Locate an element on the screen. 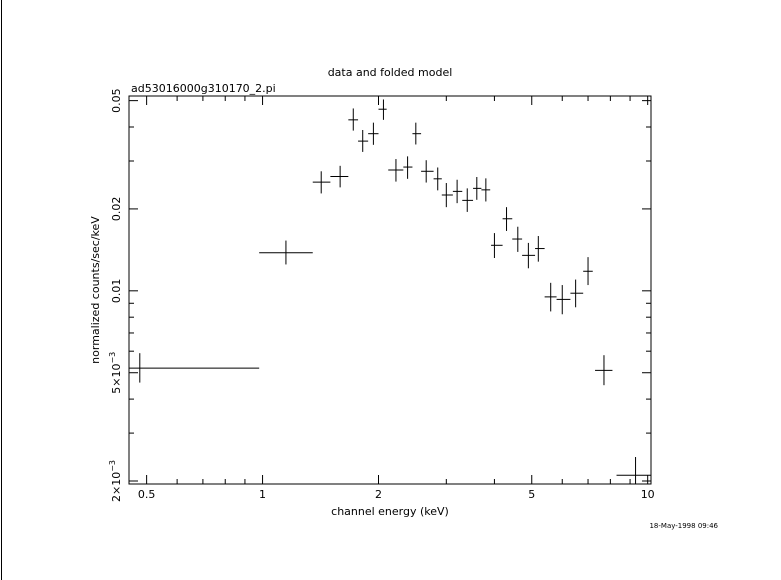 The image size is (781, 580). x-axis-label: channel energy (keV) is located at coordinates (390, 511).